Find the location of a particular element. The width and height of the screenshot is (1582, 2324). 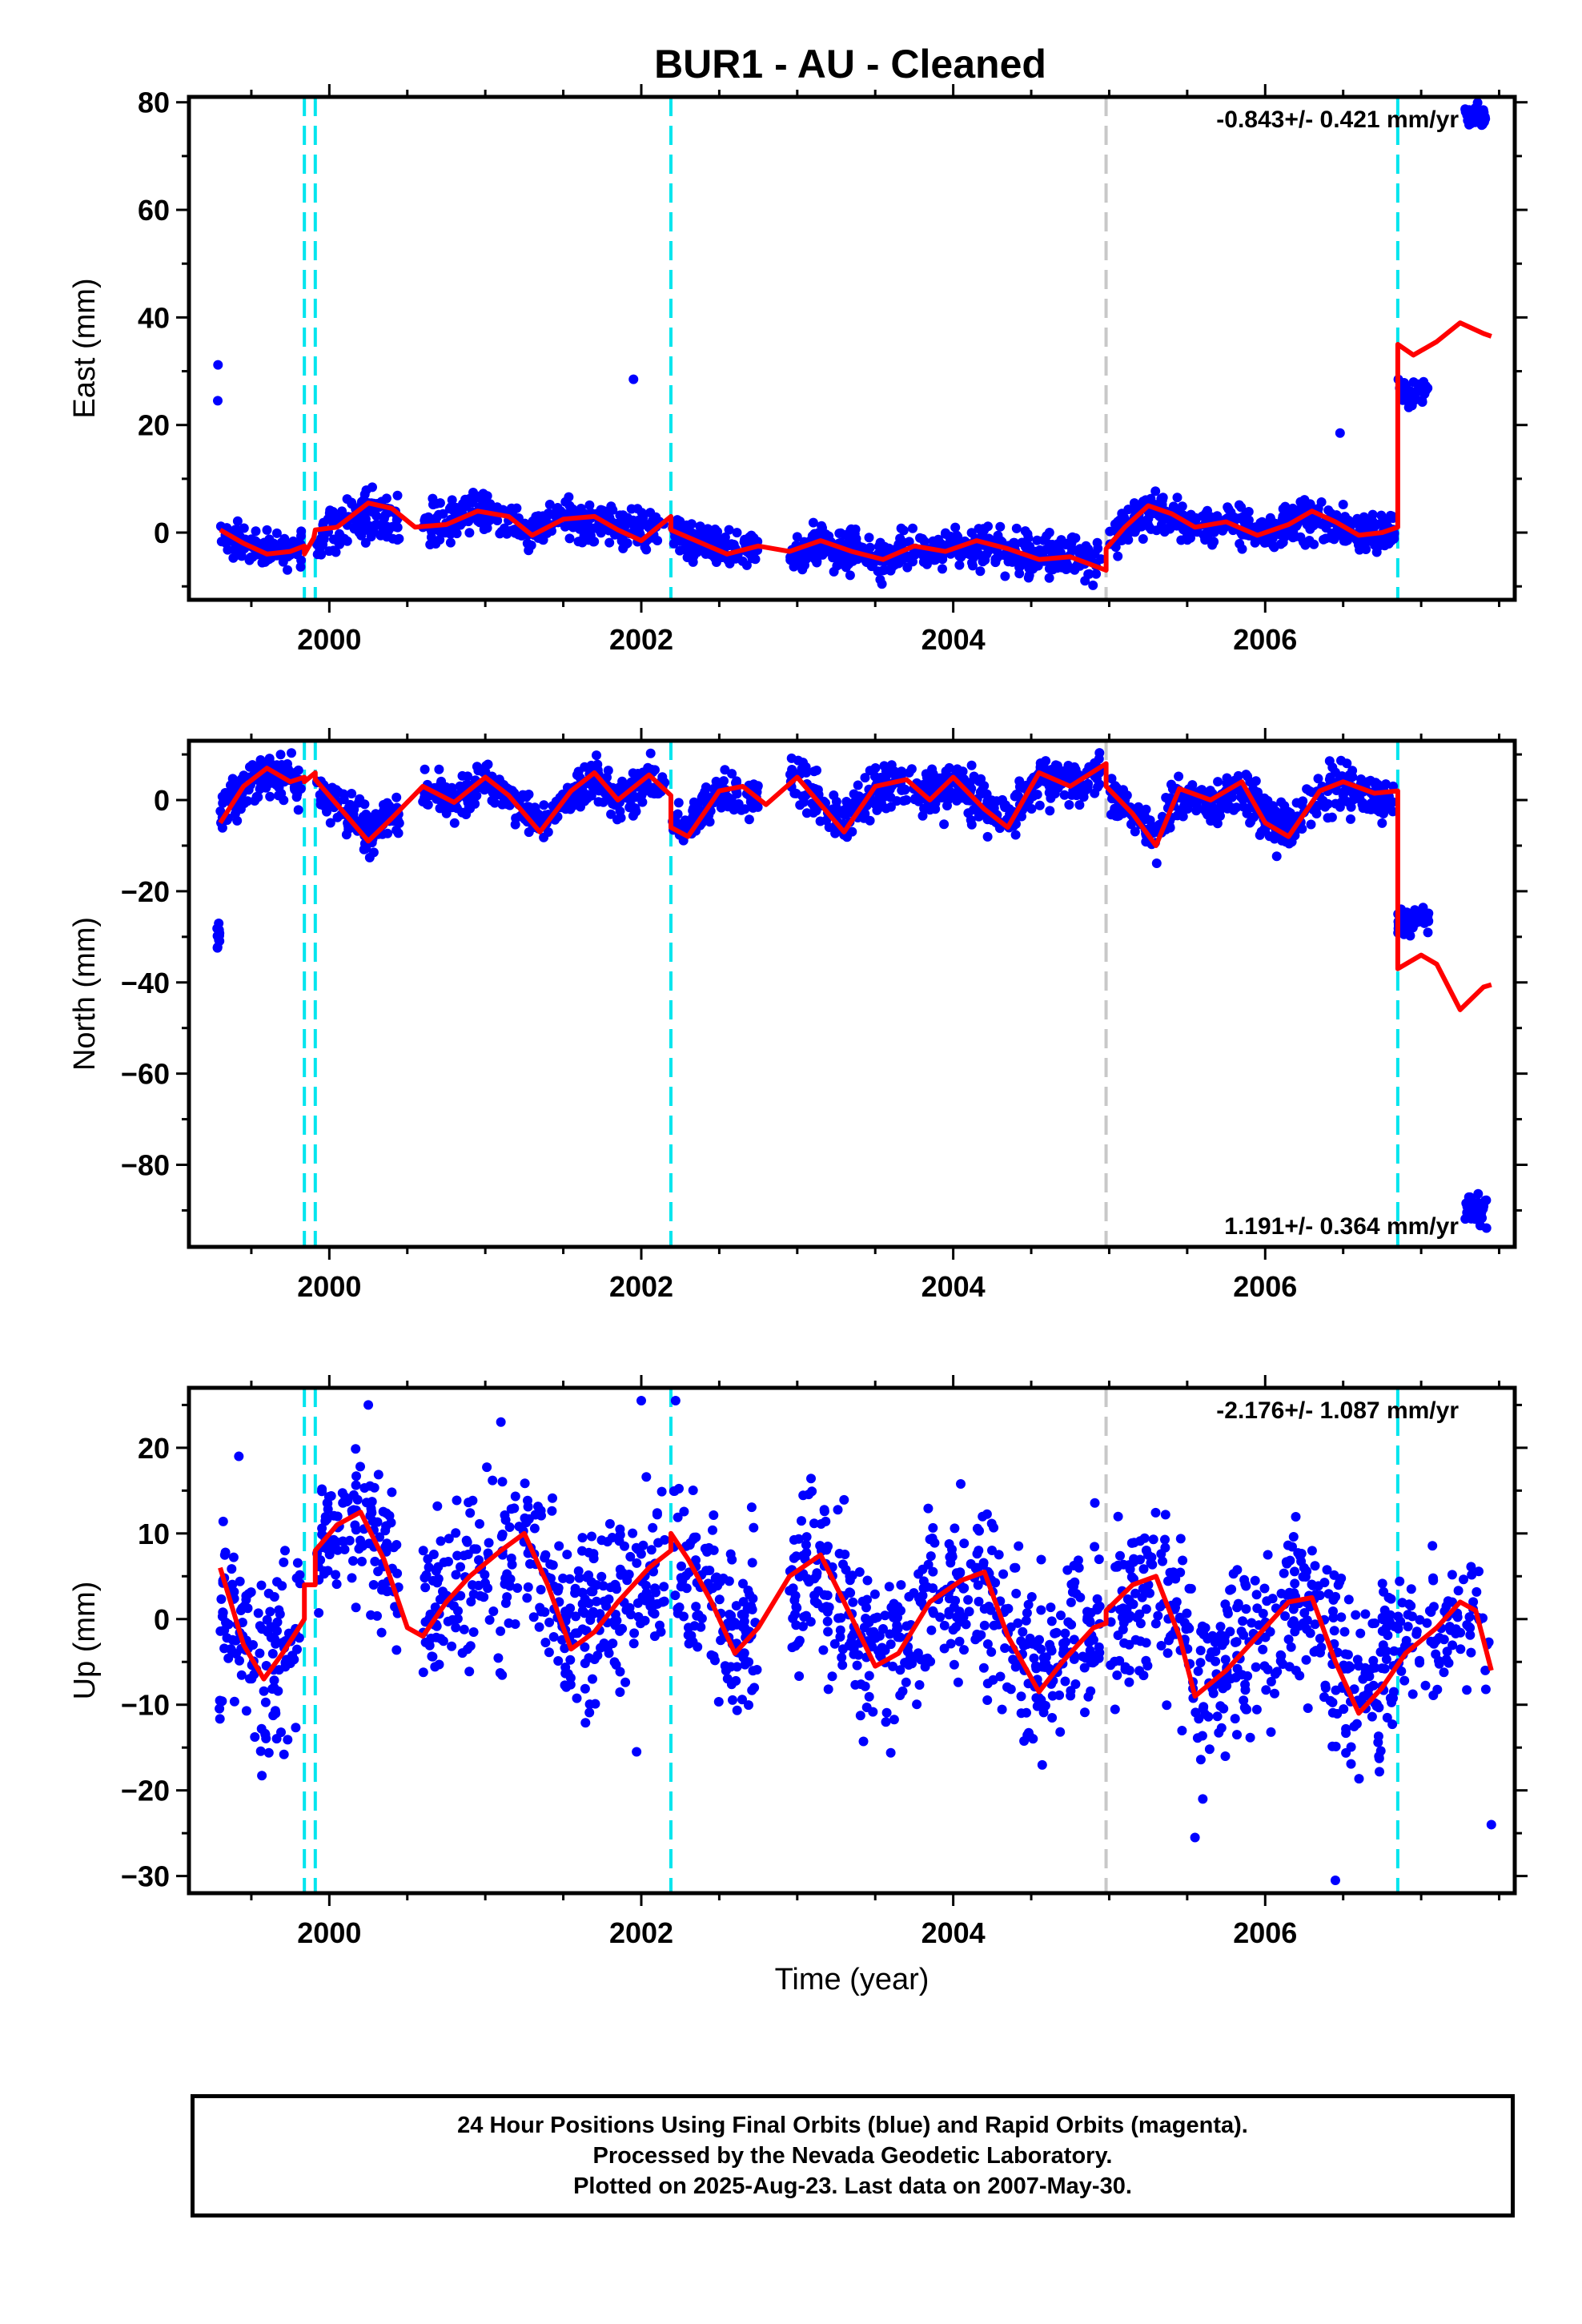

rate-label: 1.191+/- 0.364 mm/yr is located at coordinates (1341, 1227).